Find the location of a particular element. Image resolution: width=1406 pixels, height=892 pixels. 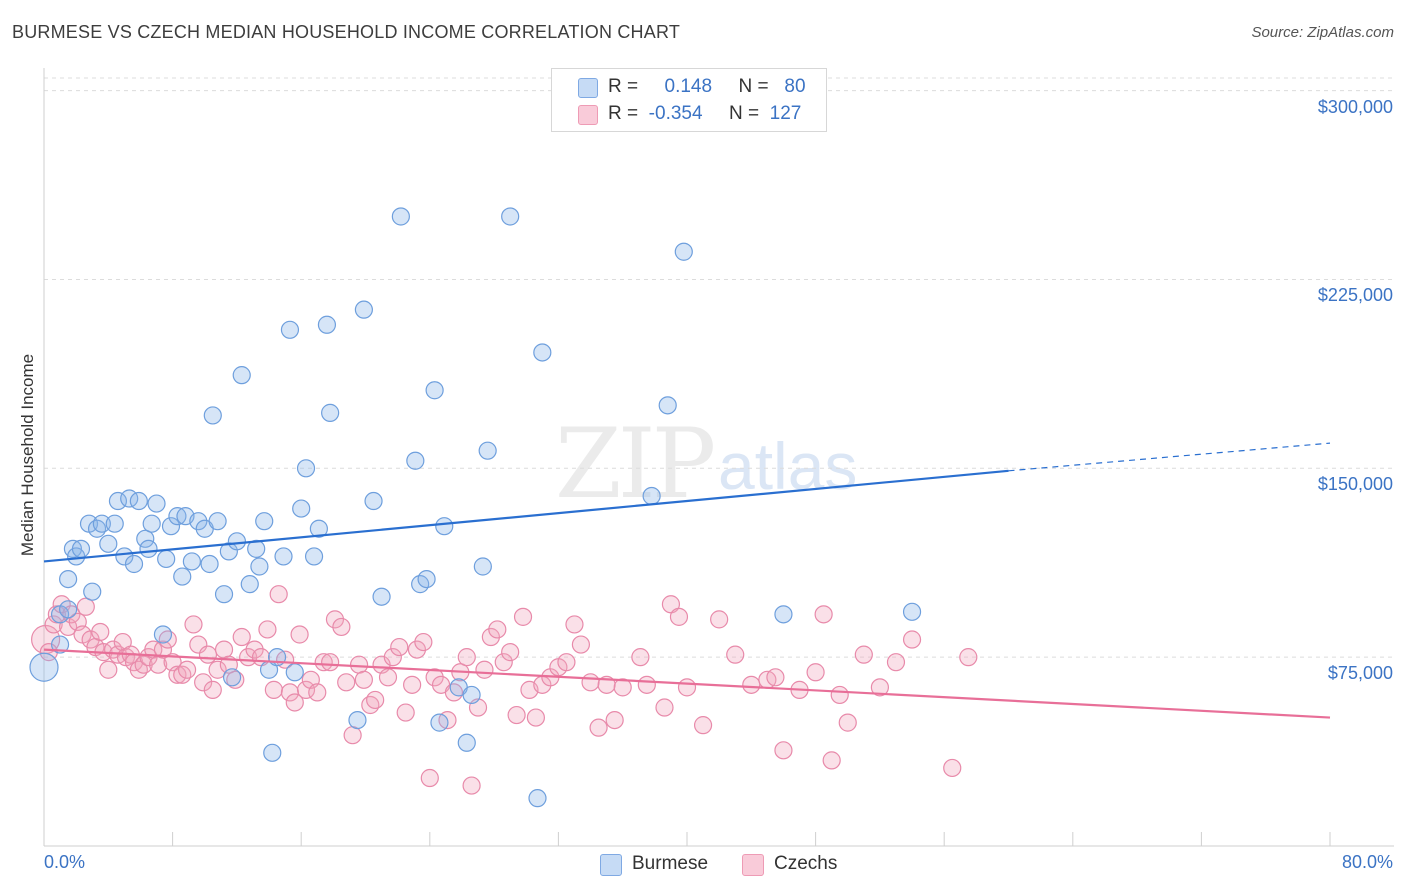

correlation-legend: R = 0.148 N = 80 R = -0.354 N = 127 is located at coordinates (689, 100).